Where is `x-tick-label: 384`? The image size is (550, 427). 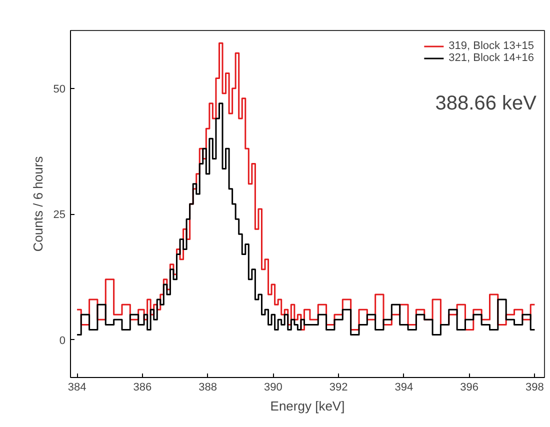
x-tick-label: 384 is located at coordinates (77, 388).